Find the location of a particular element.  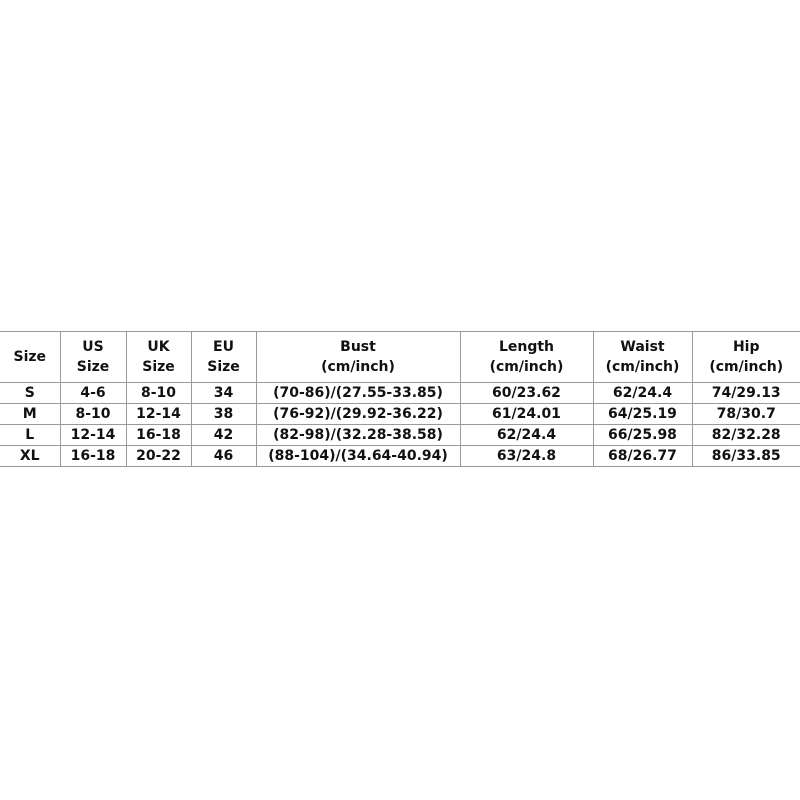

cell-hip: 86/33.85 is located at coordinates (745, 456).